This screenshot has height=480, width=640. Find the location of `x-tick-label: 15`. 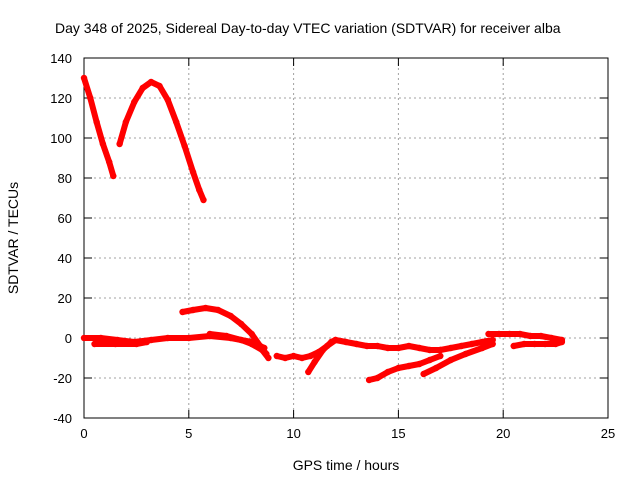

x-tick-label: 15 is located at coordinates (398, 433).